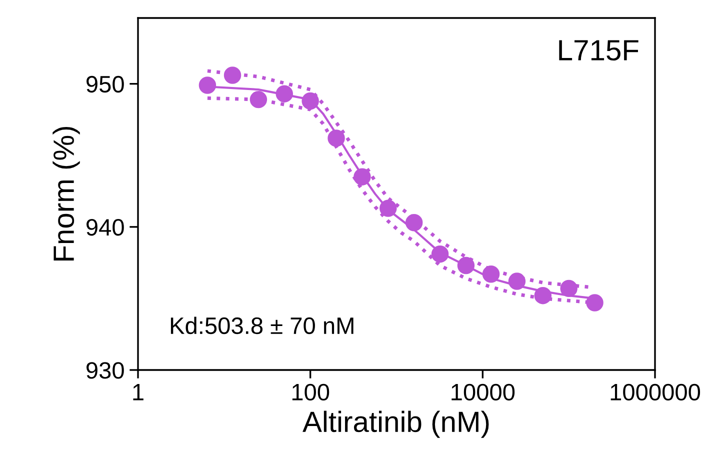  I want to click on y-tick-label: 950, so click(105, 84).